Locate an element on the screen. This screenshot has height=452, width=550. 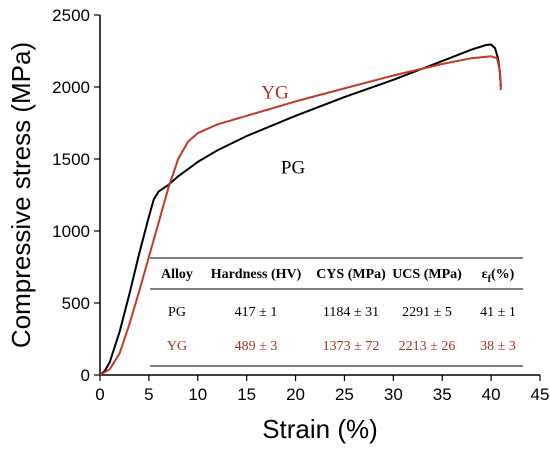
table-cell-cys: 1373 ± 72 is located at coordinates (351, 346).